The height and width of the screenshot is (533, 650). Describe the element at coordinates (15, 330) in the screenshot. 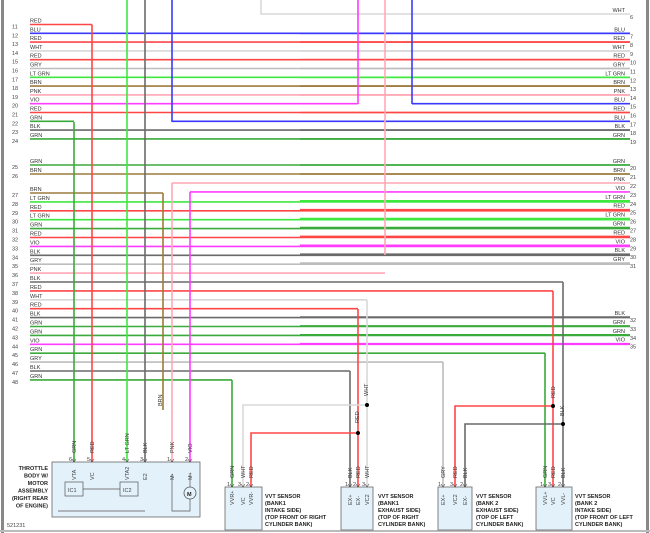

I see `left-pin-number: 42` at that location.